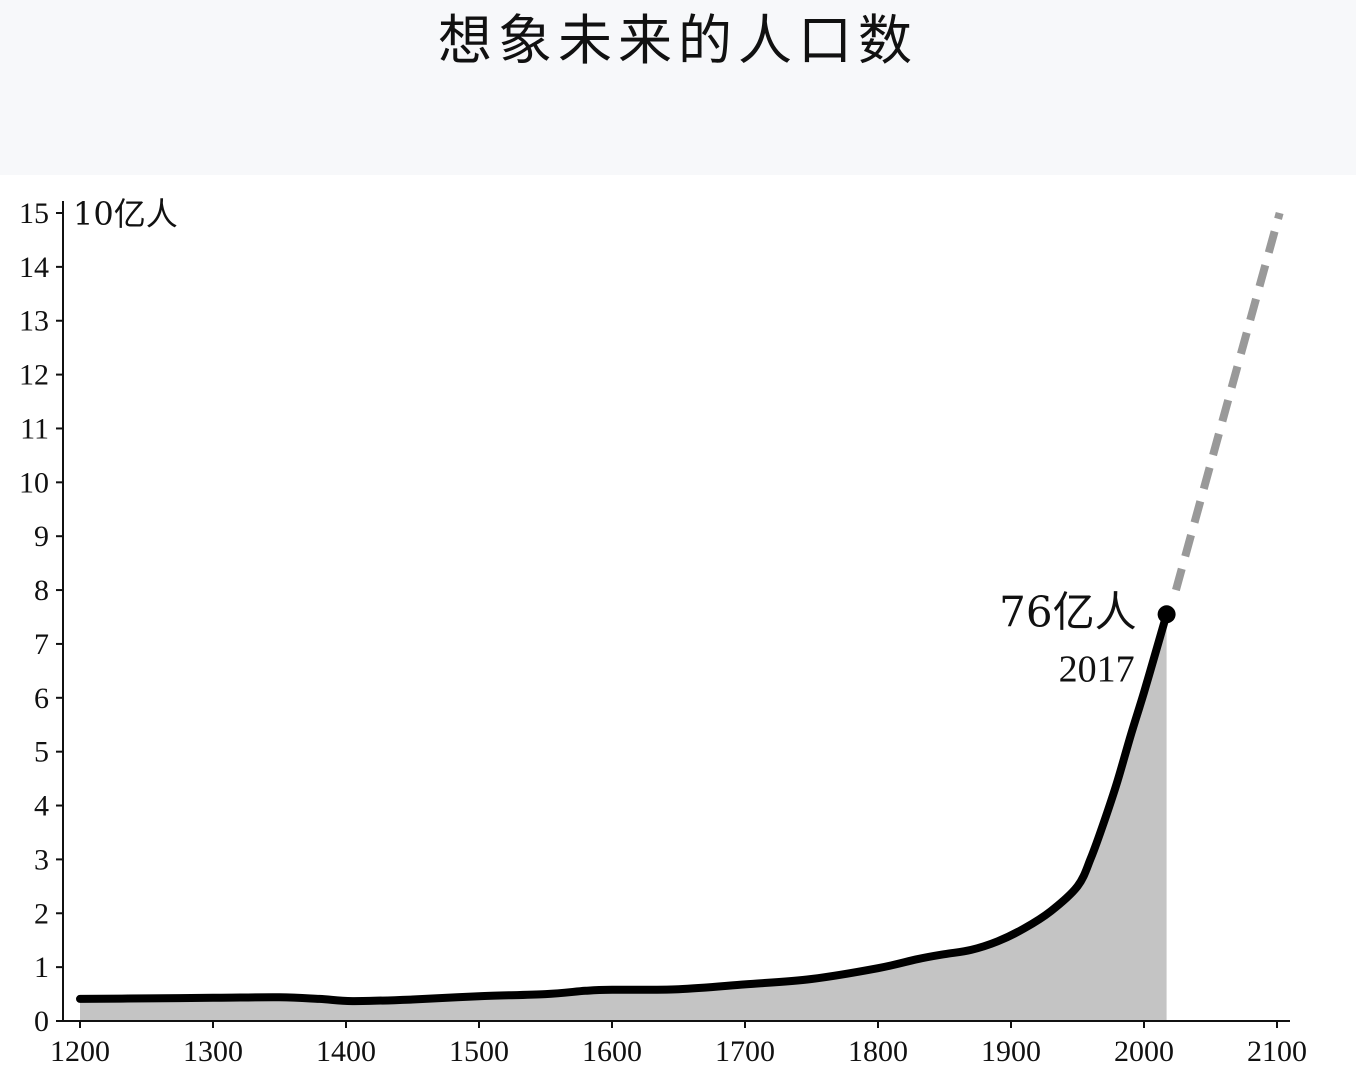 This screenshot has height=1076, width=1356. Describe the element at coordinates (41, 913) in the screenshot. I see `y-tick-label: 2` at that location.